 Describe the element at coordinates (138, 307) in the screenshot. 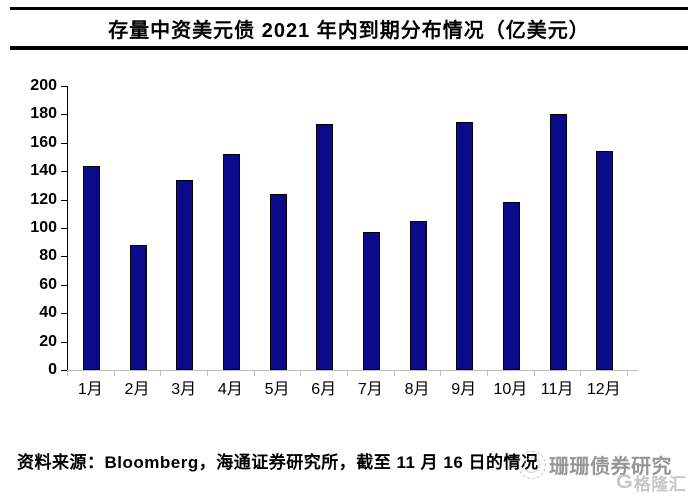

I see `bar-2月` at that location.